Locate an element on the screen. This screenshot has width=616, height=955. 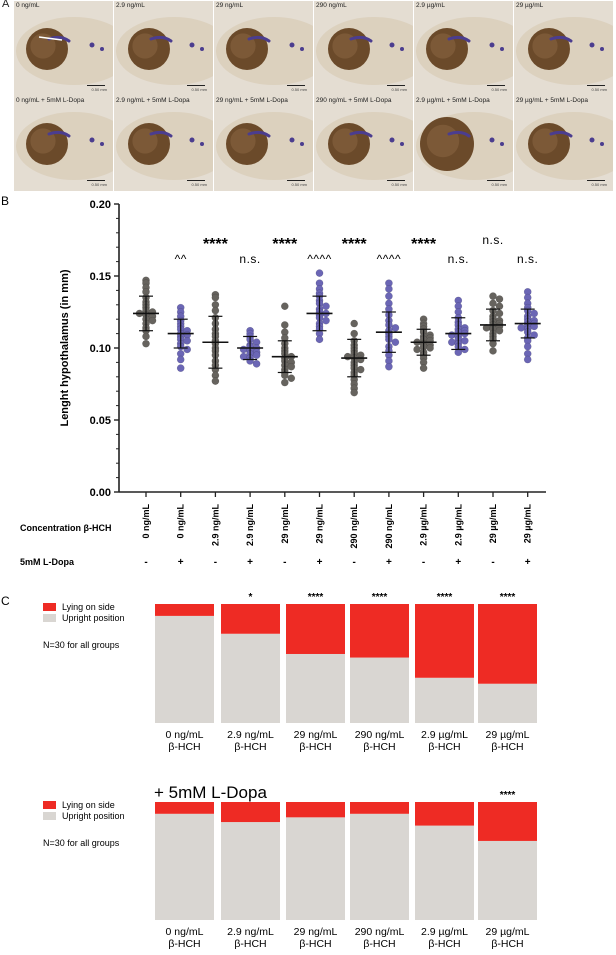
larva-image: 29 µg/mL + 5mM L-Dopa 0.50 mm is located at coordinates (563, 143).